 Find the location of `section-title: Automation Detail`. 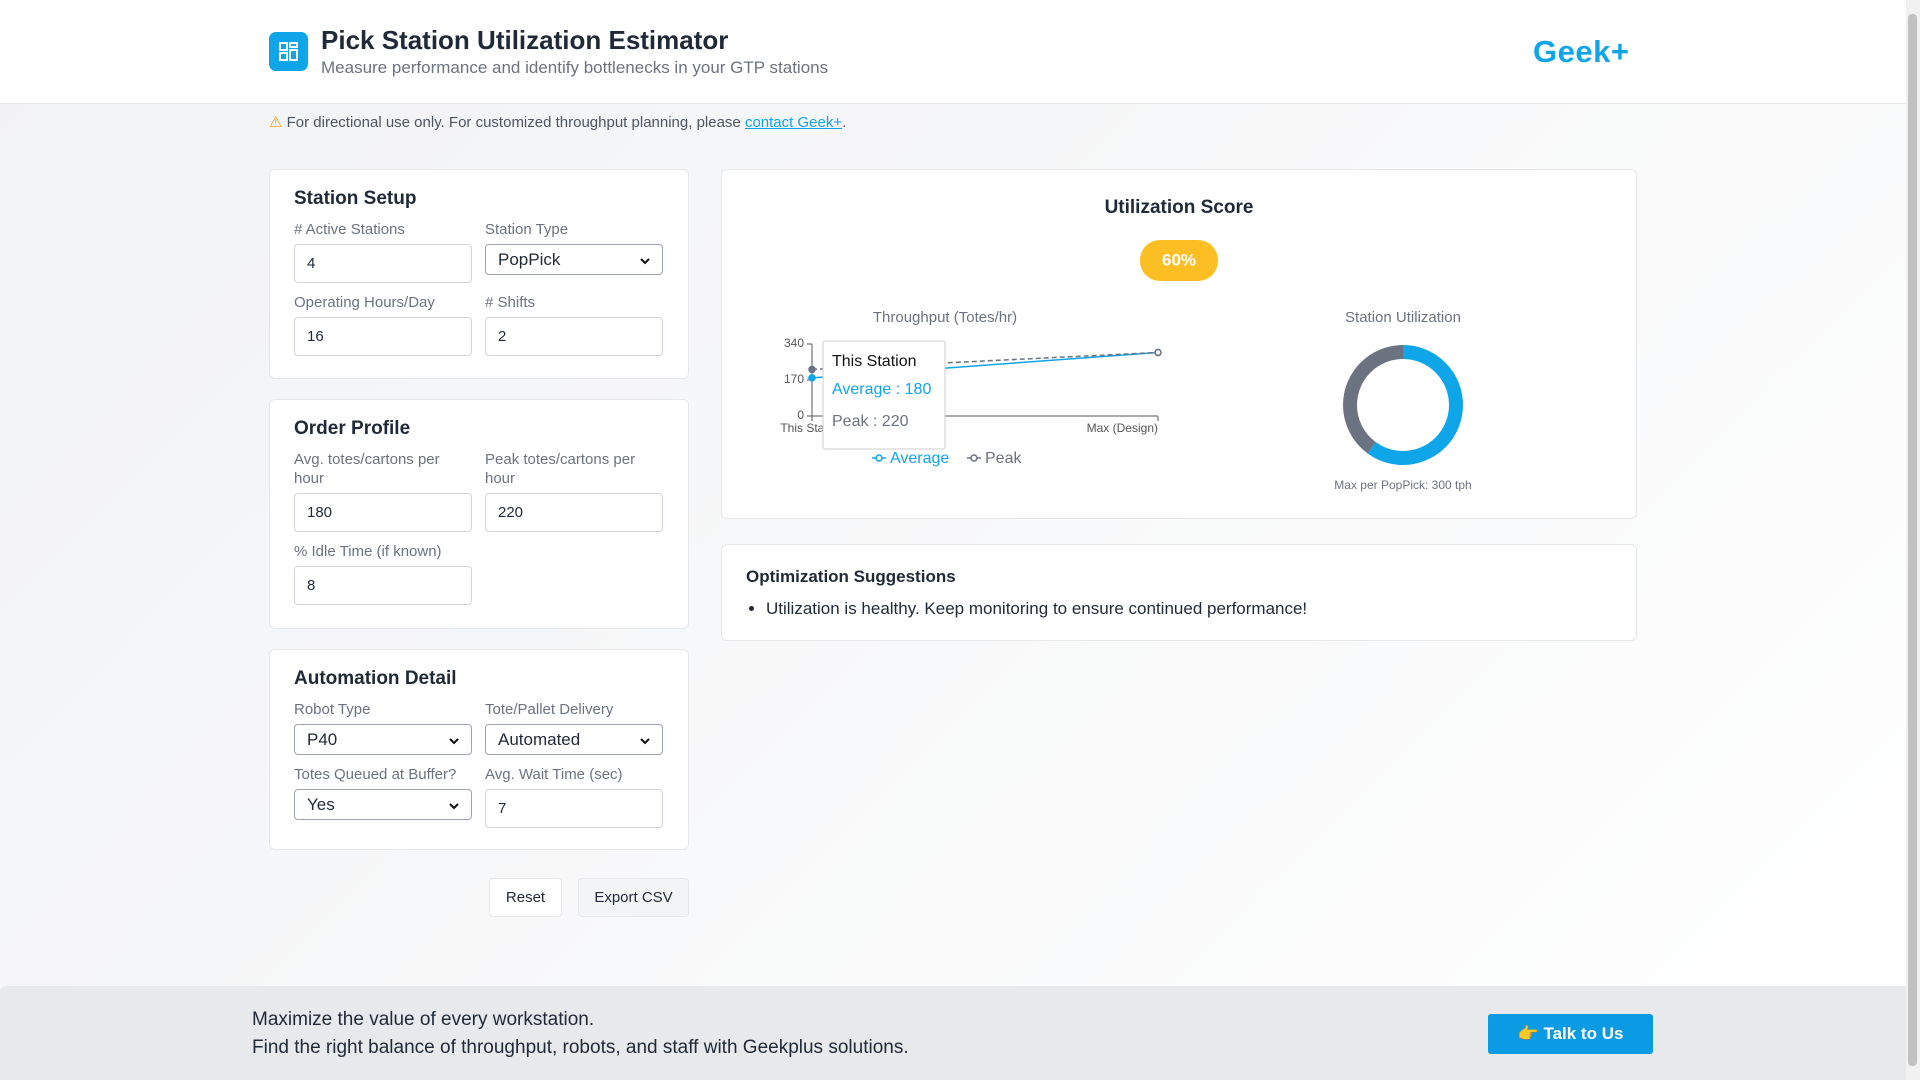

section-title: Automation Detail is located at coordinates (375, 678).